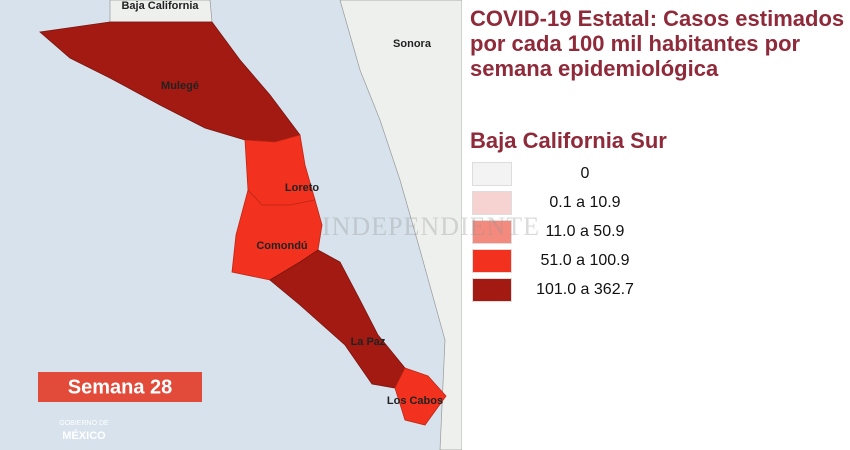 The height and width of the screenshot is (450, 850). I want to click on legend-entry: 51.0 a 100.9, so click(622, 261).